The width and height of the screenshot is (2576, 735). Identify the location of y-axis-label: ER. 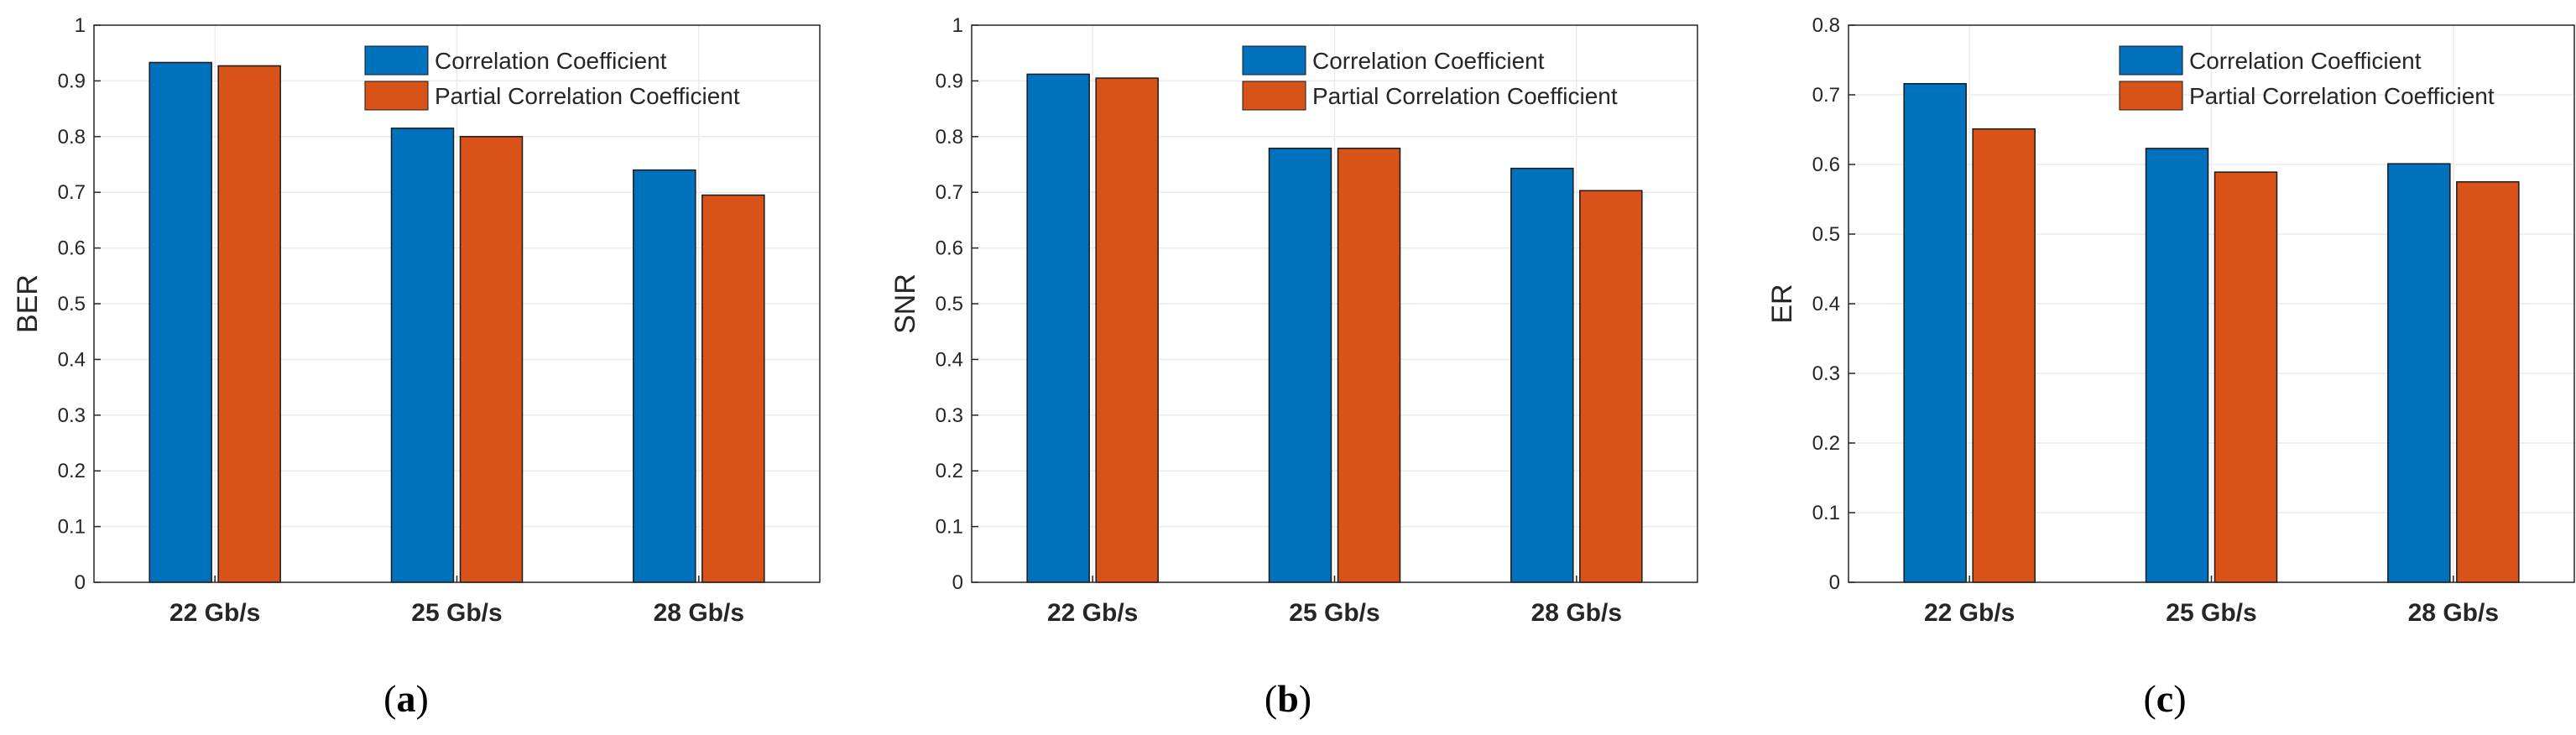
(1782, 304).